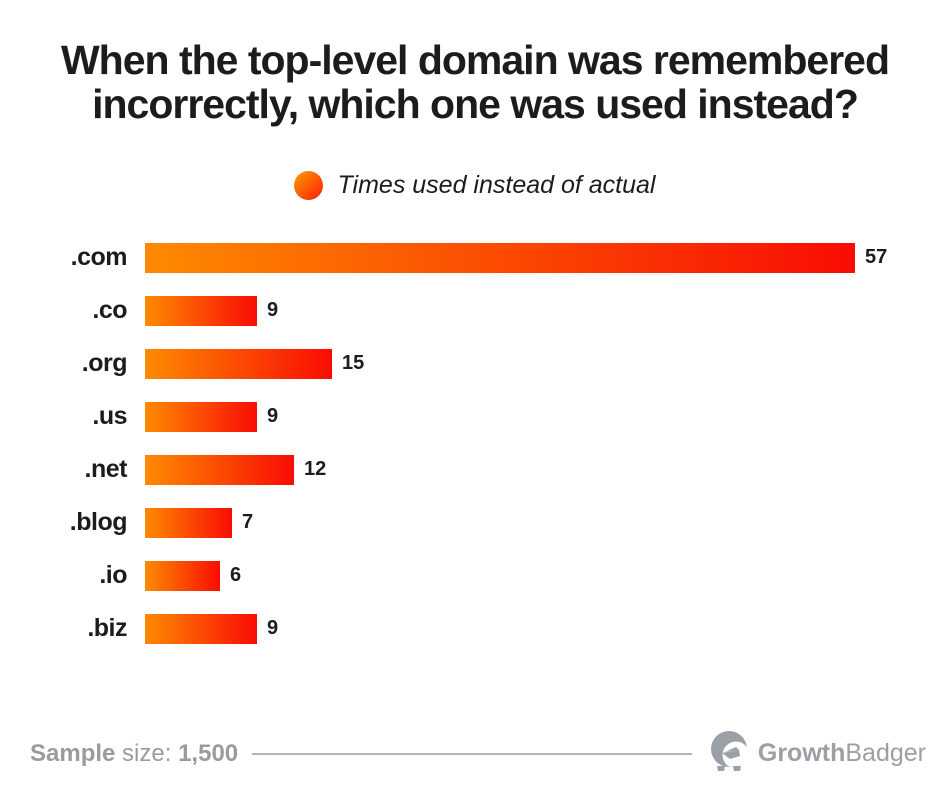 This screenshot has height=811, width=950. What do you see at coordinates (104, 363) in the screenshot?
I see `bar-category-label: .org` at bounding box center [104, 363].